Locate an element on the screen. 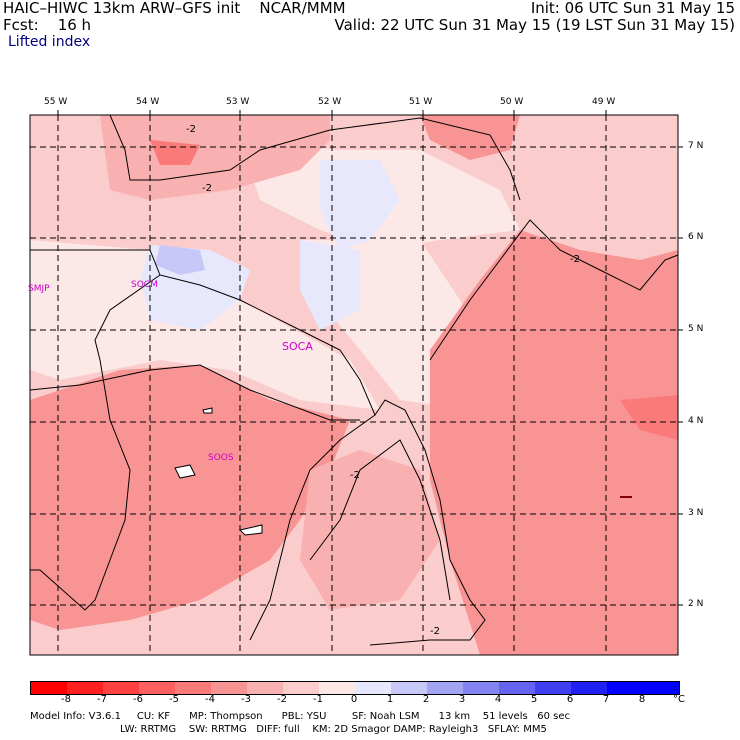 The height and width of the screenshot is (740, 740). contour-south is located at coordinates (380, 520).